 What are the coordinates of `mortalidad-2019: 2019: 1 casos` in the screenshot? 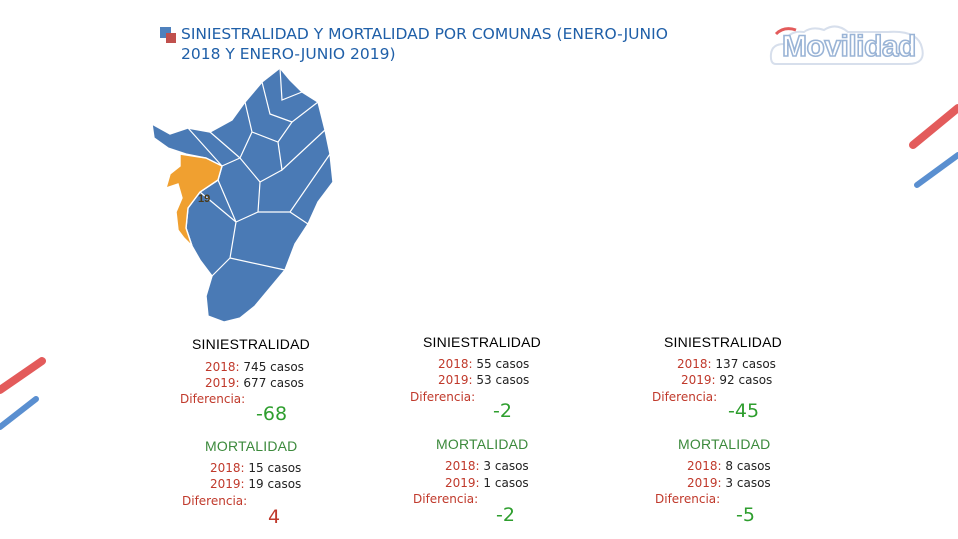 It's located at (487, 483).